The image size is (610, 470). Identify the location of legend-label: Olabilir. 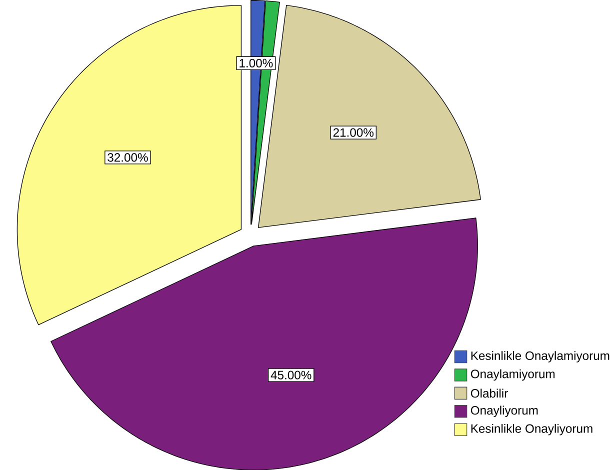
(489, 393).